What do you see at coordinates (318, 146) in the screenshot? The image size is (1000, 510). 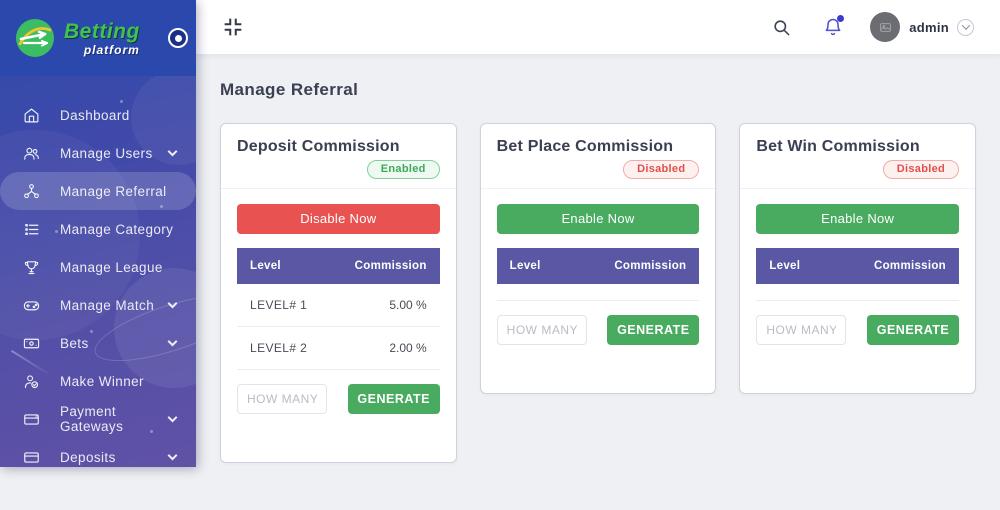 I see `card-title: Deposit Commission` at bounding box center [318, 146].